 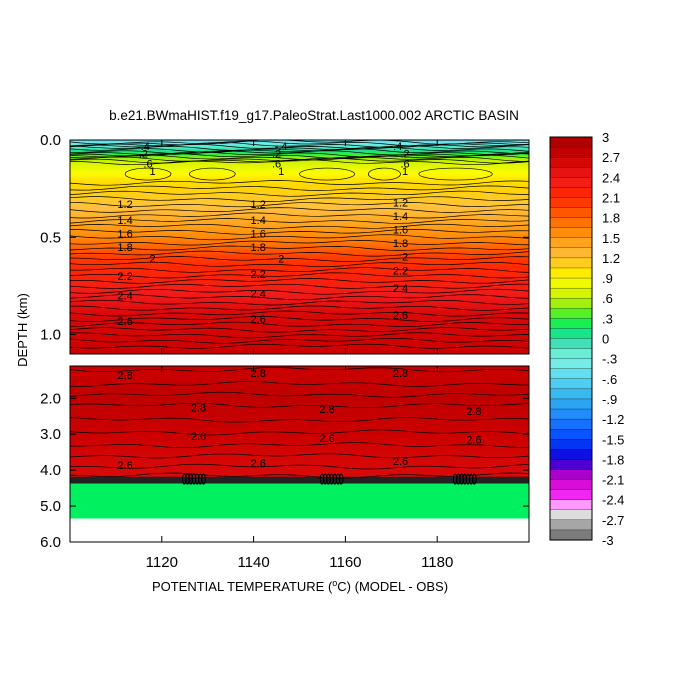 I want to click on contour-label: 2, so click(x=153, y=260).